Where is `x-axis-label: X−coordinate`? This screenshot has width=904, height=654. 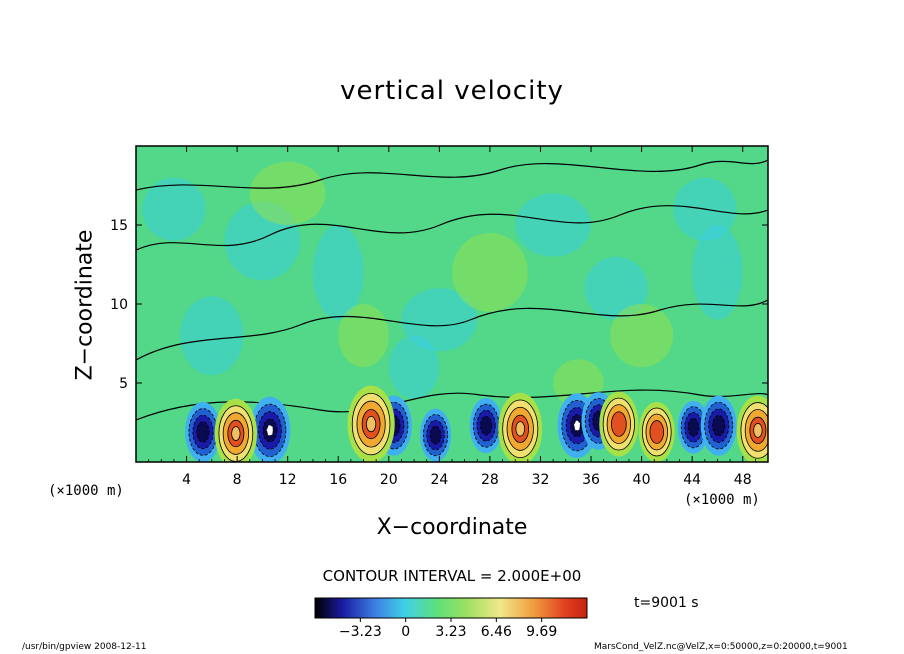
x-axis-label: X−coordinate is located at coordinates (452, 527).